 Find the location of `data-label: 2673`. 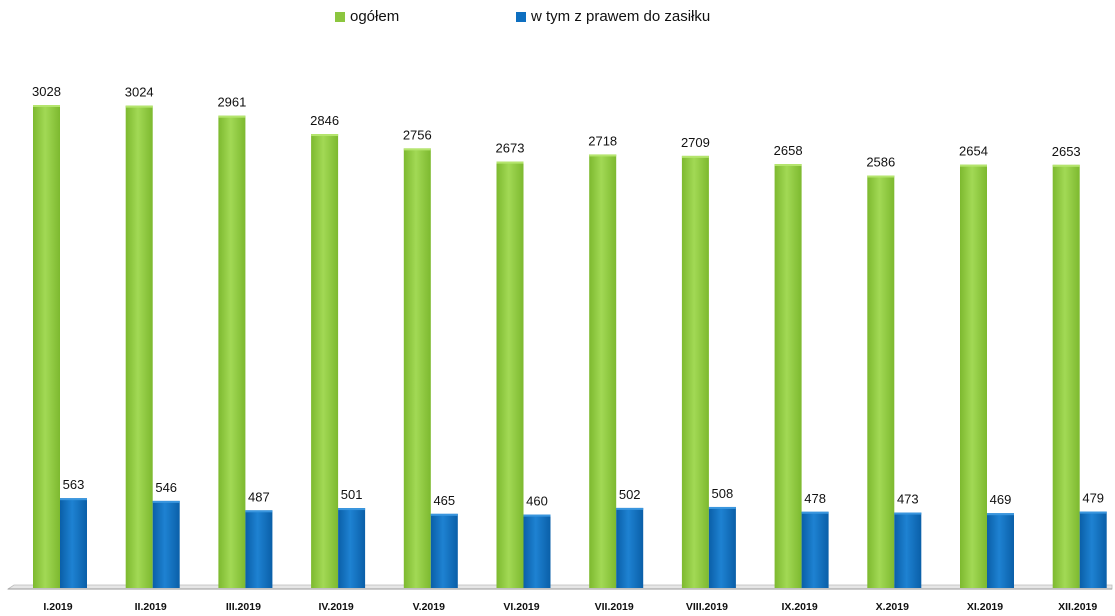

data-label: 2673 is located at coordinates (510, 148).